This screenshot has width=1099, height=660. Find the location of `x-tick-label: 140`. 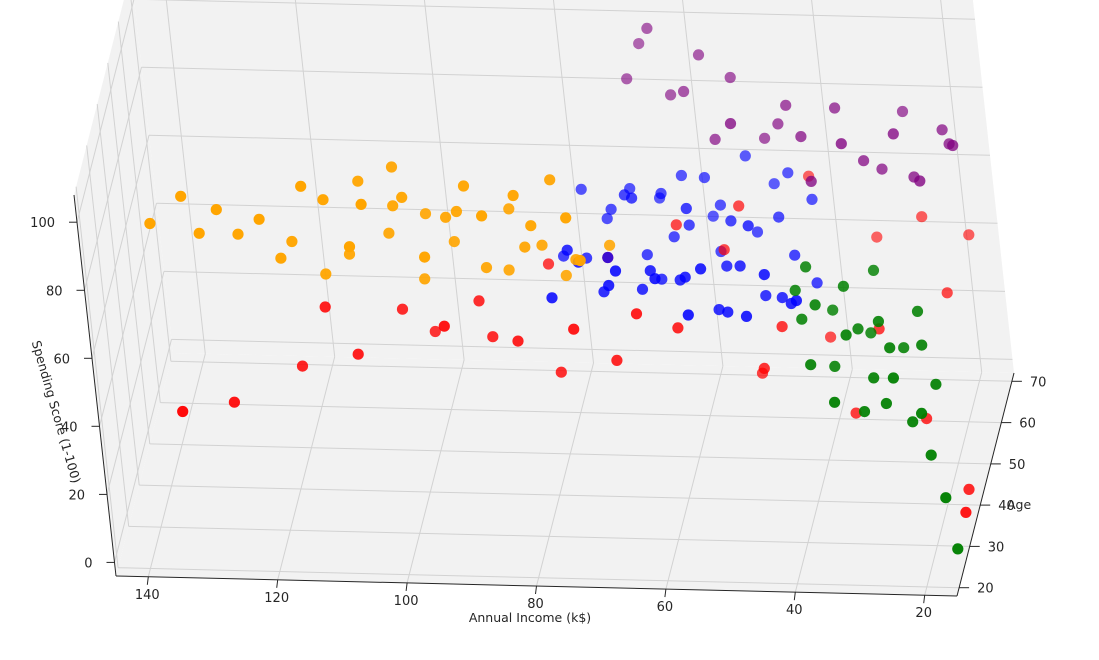

x-tick-label: 140 is located at coordinates (147, 595).